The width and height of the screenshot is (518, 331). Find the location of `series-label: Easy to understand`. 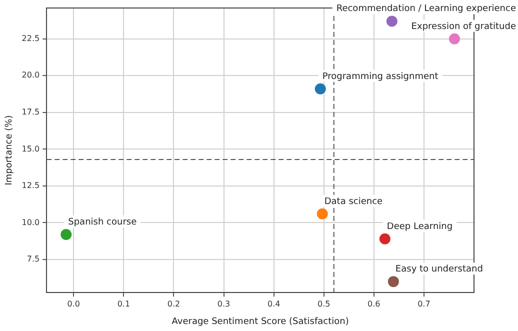

series-label: Easy to understand is located at coordinates (439, 269).